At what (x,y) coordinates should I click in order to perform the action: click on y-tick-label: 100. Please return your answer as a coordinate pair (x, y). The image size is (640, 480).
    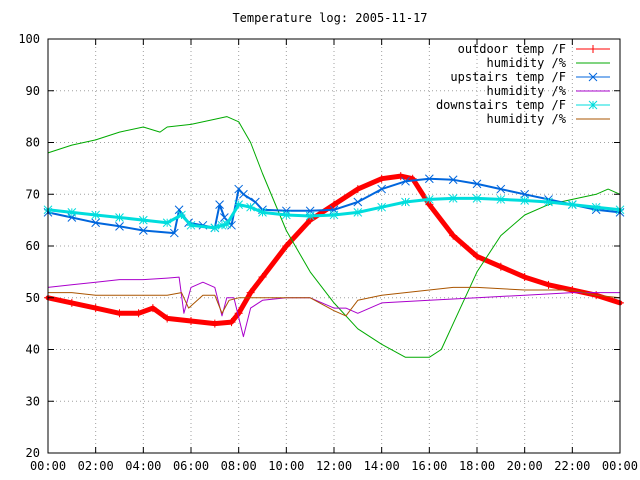
    Looking at the image, I should click on (29, 39).